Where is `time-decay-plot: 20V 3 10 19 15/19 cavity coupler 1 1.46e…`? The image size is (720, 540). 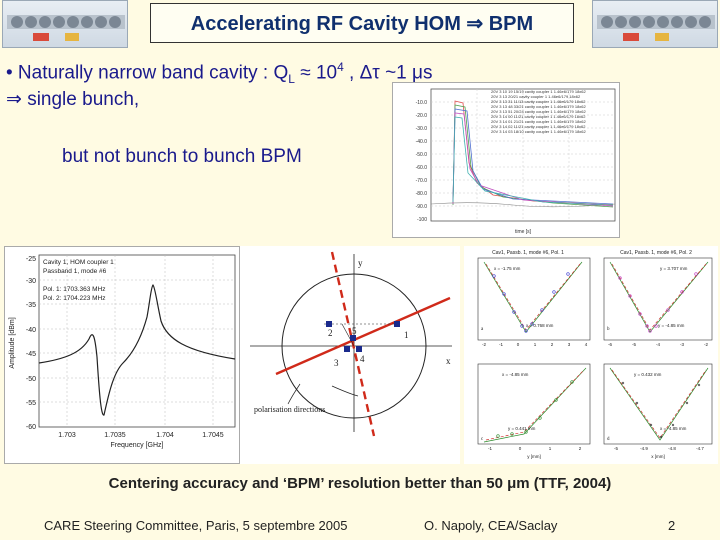
time-decay-plot: 20V 3 10 19 15/19 cavity coupler 1 1.46e… is located at coordinates (506, 160).